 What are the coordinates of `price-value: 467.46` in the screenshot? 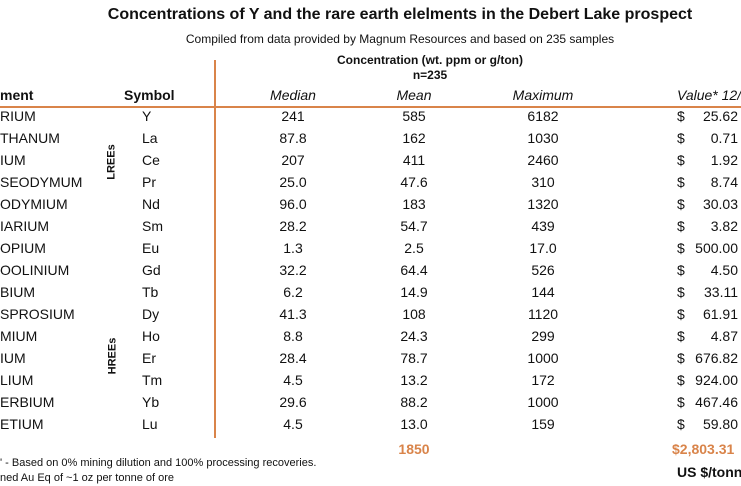 It's located at (716, 402).